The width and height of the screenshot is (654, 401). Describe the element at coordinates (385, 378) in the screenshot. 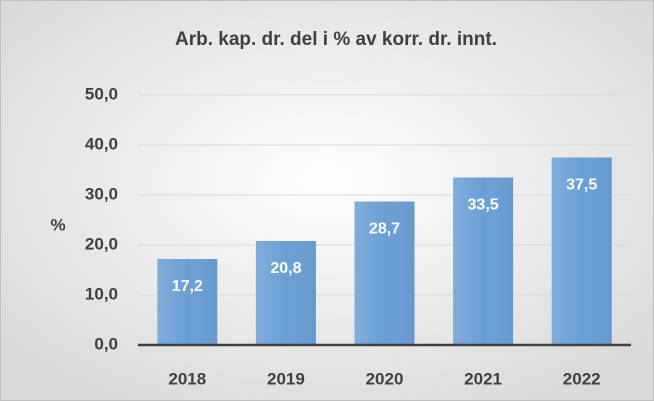

I see `x-tick-label: 2020` at that location.